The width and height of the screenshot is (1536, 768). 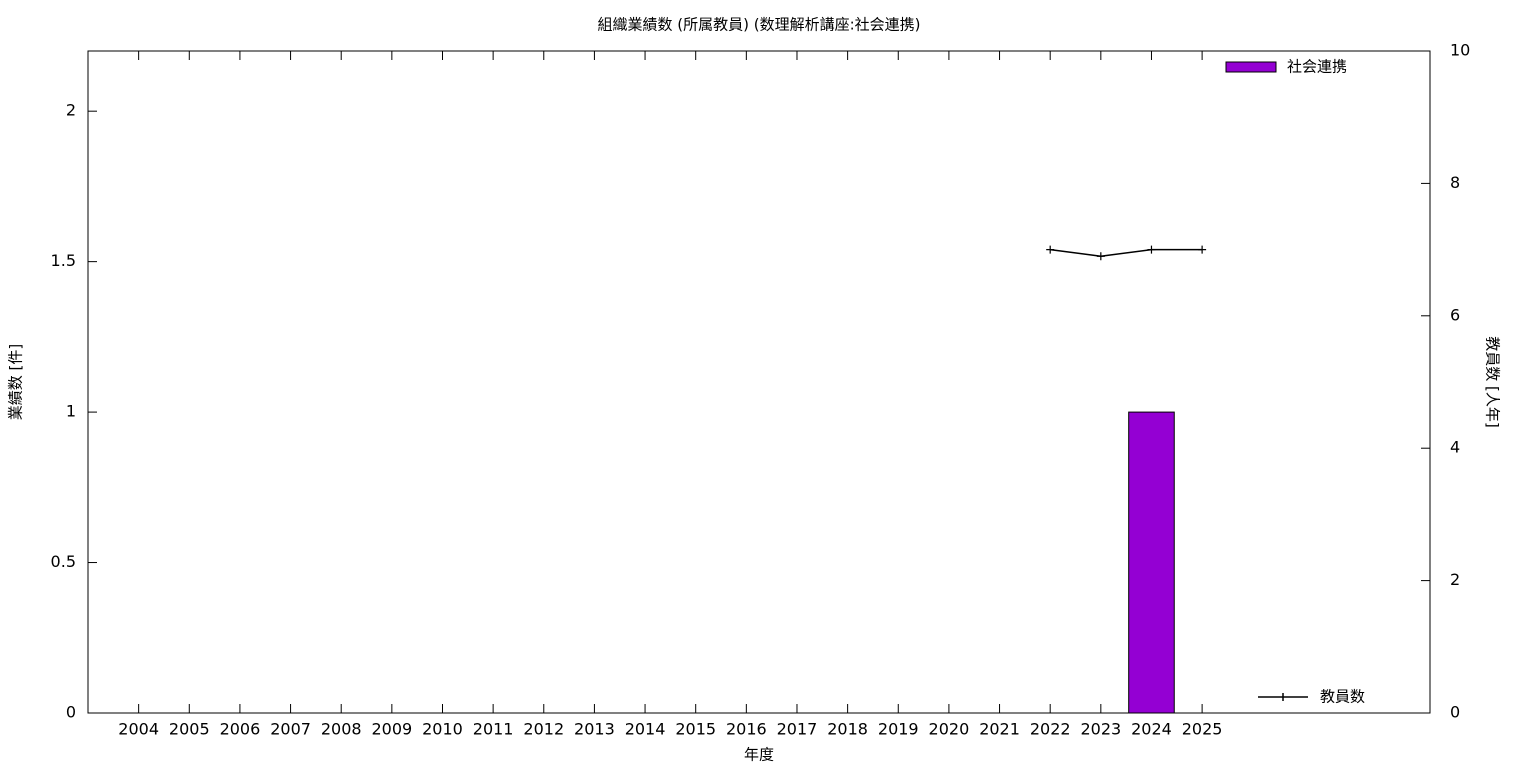 I want to click on x-tick-label: 2025, so click(x=1202, y=729).